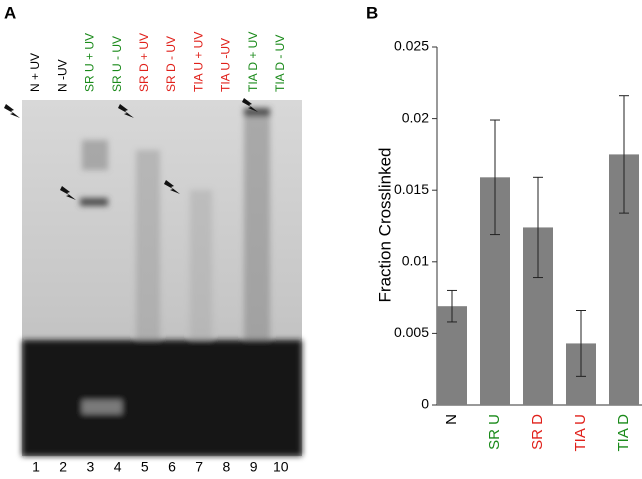 The width and height of the screenshot is (642, 479). What do you see at coordinates (91, 467) in the screenshot?
I see `lane-number: 3` at bounding box center [91, 467].